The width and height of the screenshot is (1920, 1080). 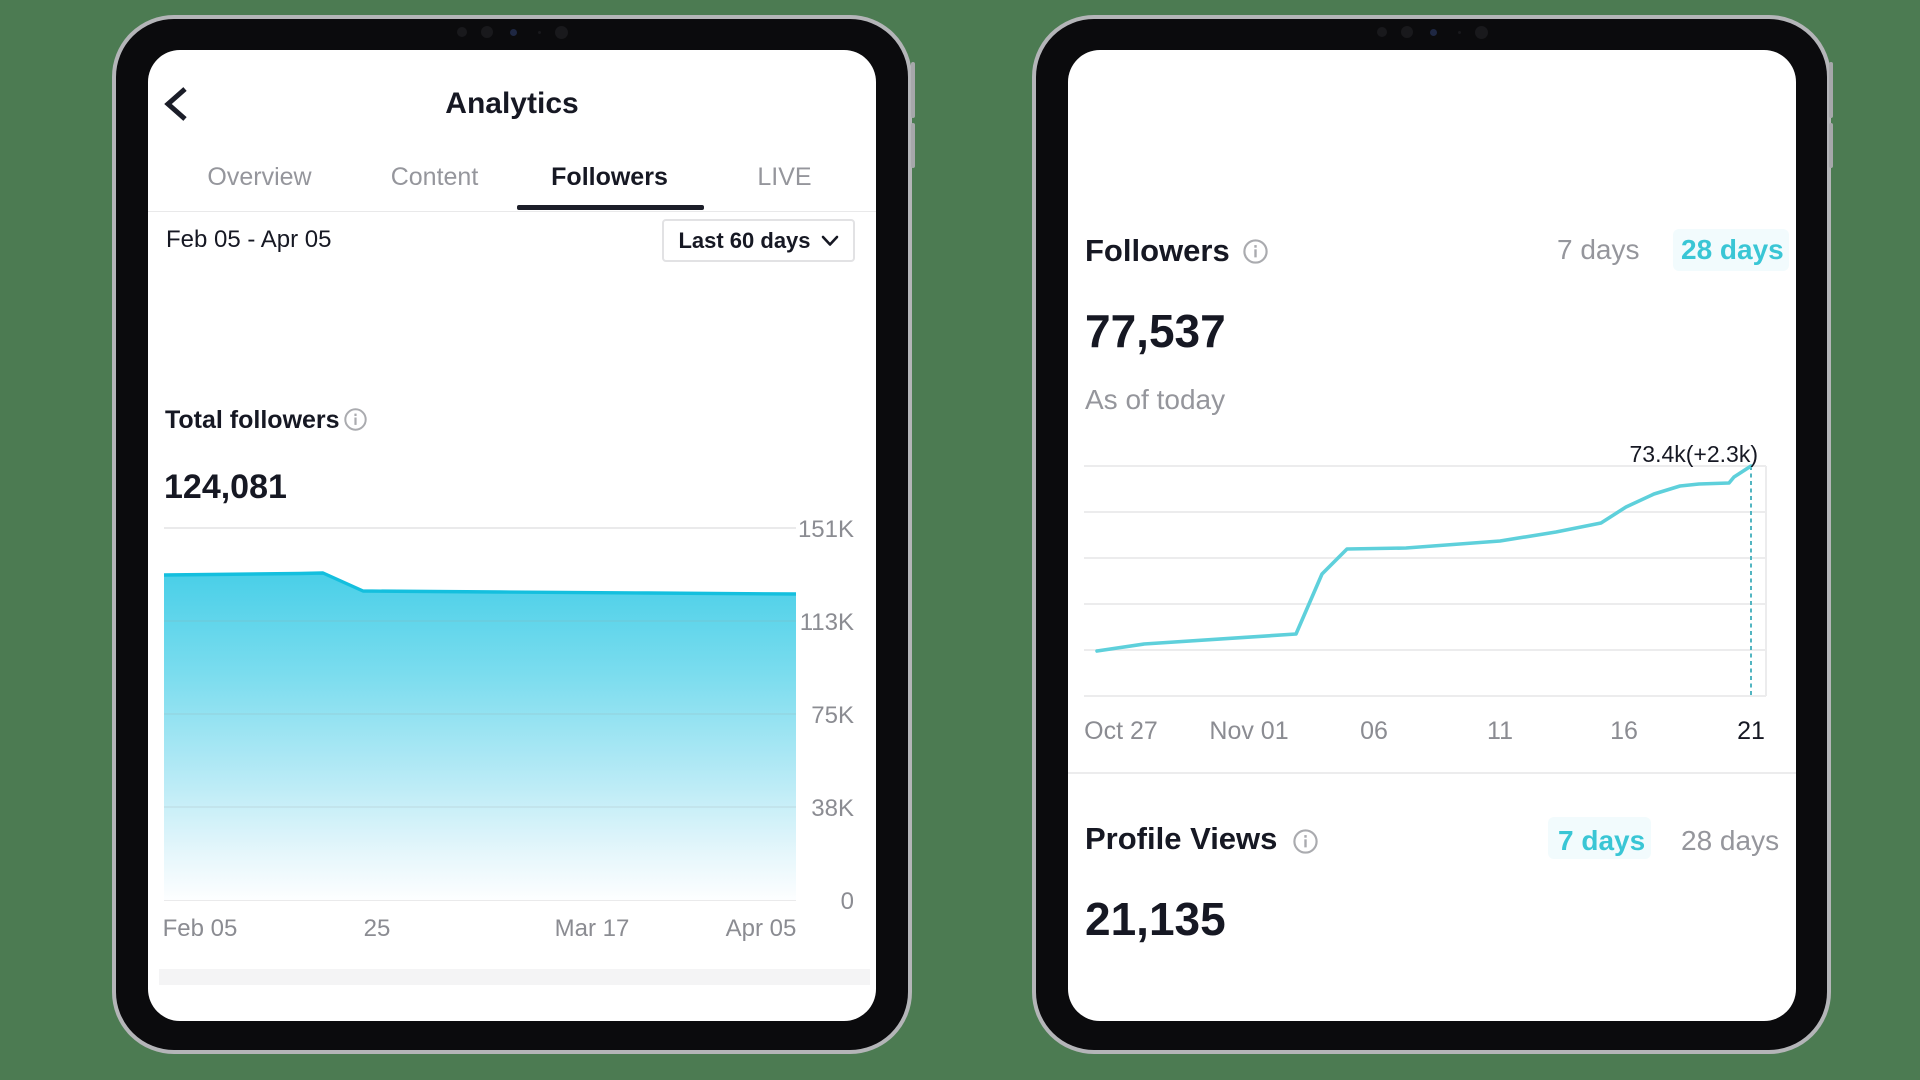 What do you see at coordinates (1500, 731) in the screenshot?
I see `svg-text: 11` at bounding box center [1500, 731].